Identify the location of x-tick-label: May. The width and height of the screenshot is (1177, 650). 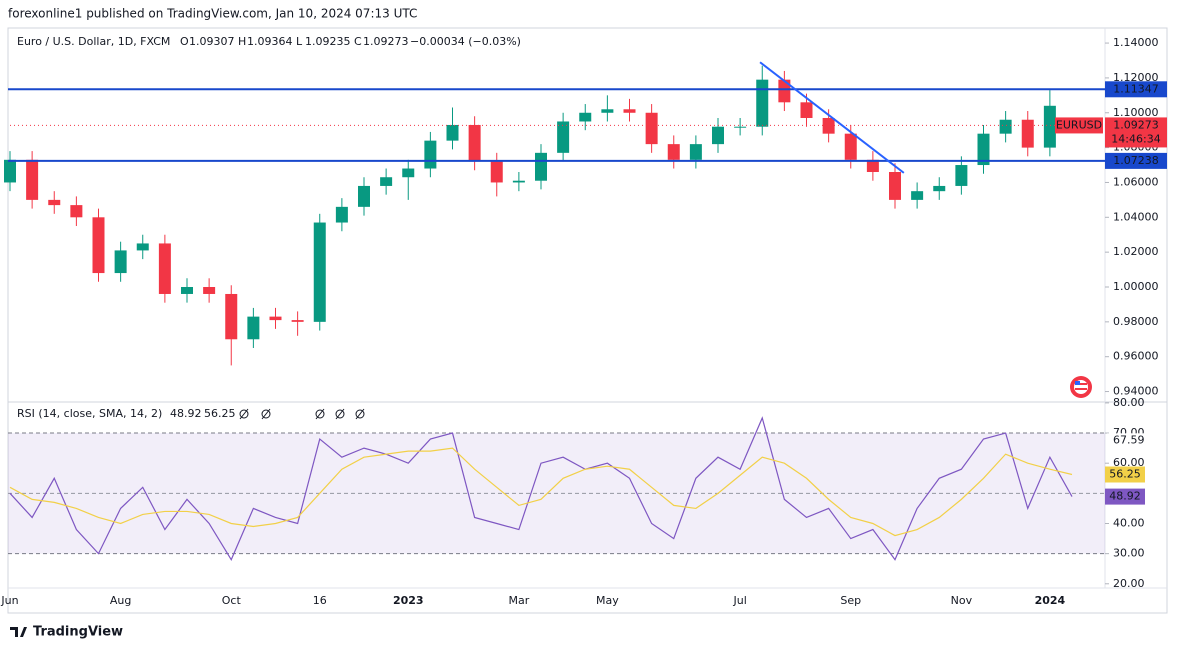
(607, 600).